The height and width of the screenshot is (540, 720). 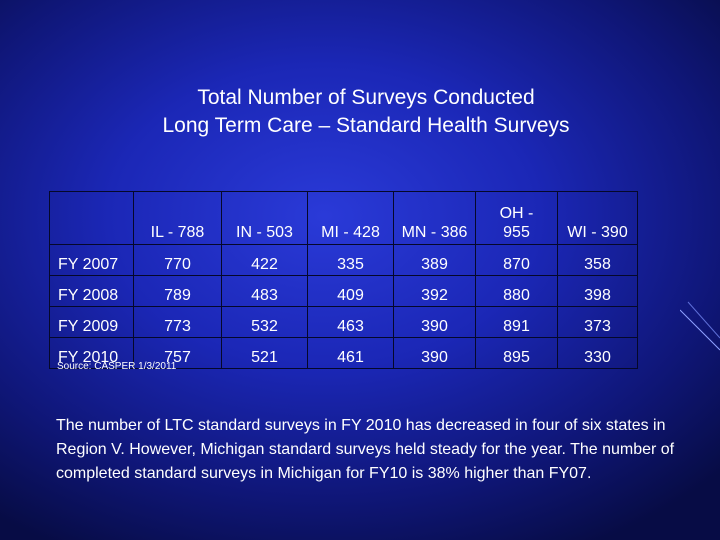 I want to click on table-row: FY 2009 773 532 463 390 891 373, so click(x=343, y=322).